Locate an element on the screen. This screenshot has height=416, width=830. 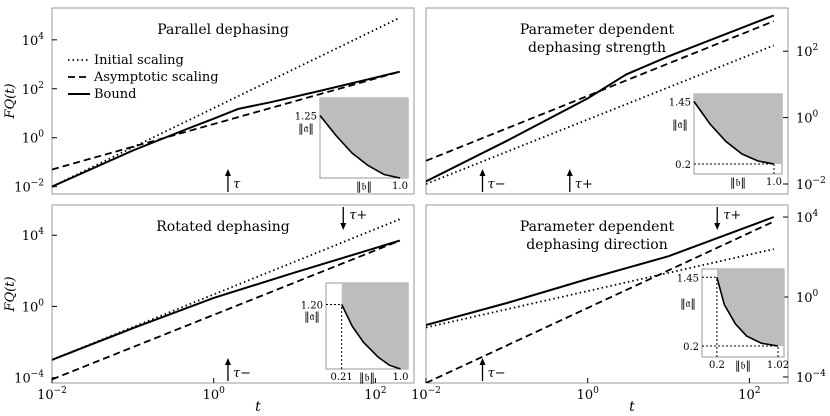
legend-label: Initial scaling is located at coordinates (139, 60).